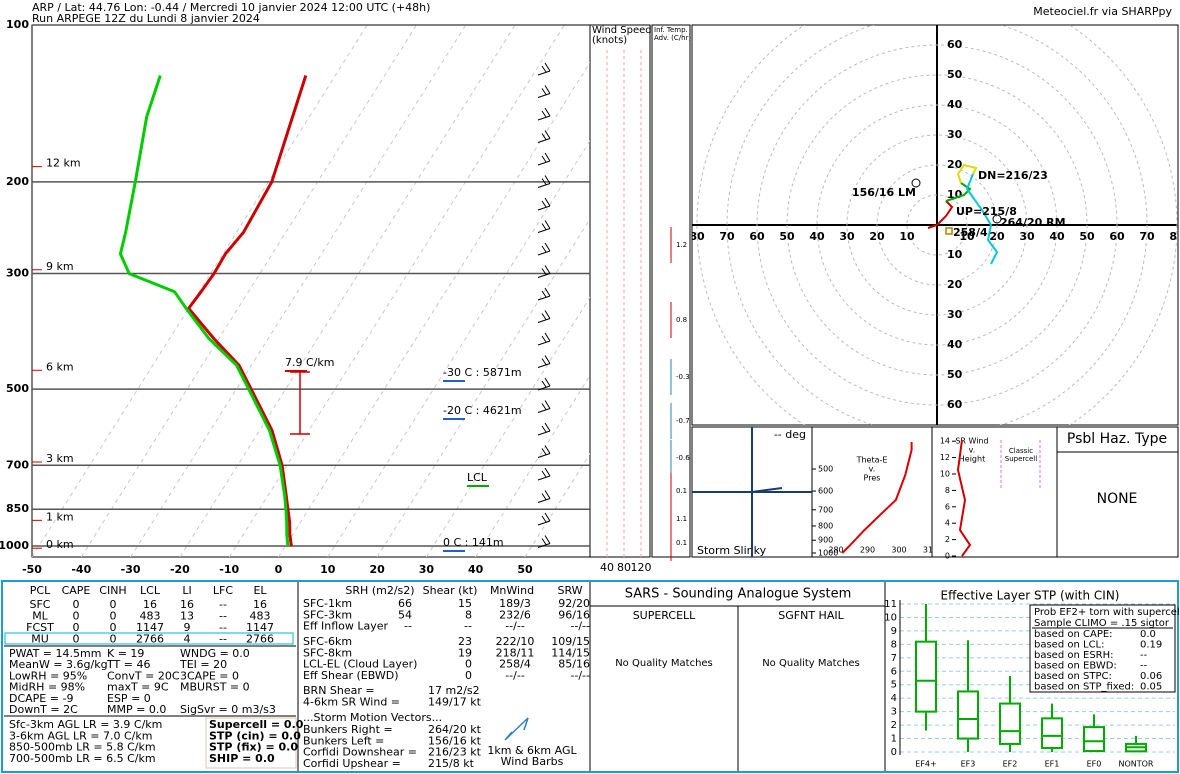 The width and height of the screenshot is (1180, 774). What do you see at coordinates (672, 38) in the screenshot?
I see `adv-title: Adv. (C/hr)` at bounding box center [672, 38].